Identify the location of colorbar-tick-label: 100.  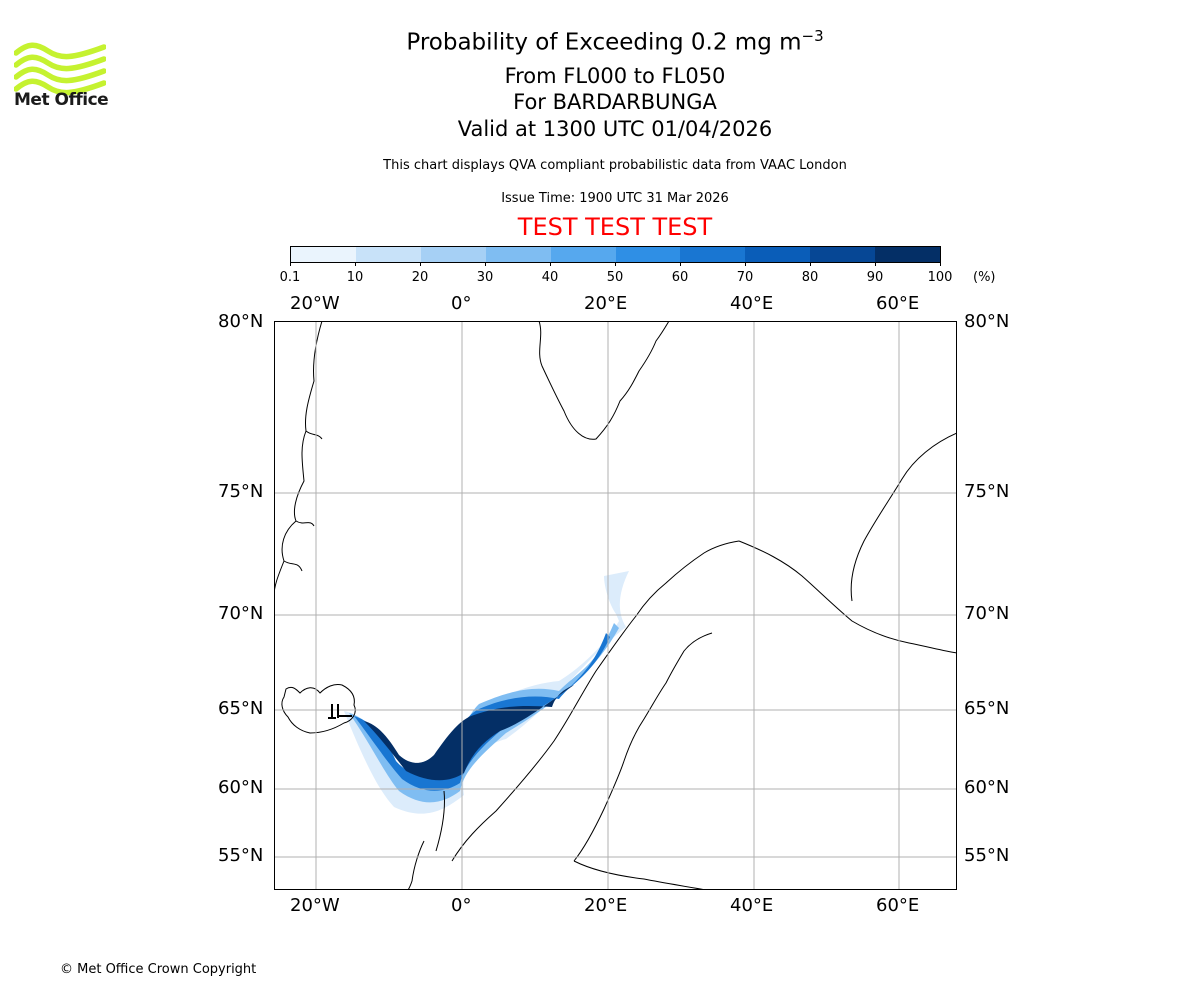
(940, 277).